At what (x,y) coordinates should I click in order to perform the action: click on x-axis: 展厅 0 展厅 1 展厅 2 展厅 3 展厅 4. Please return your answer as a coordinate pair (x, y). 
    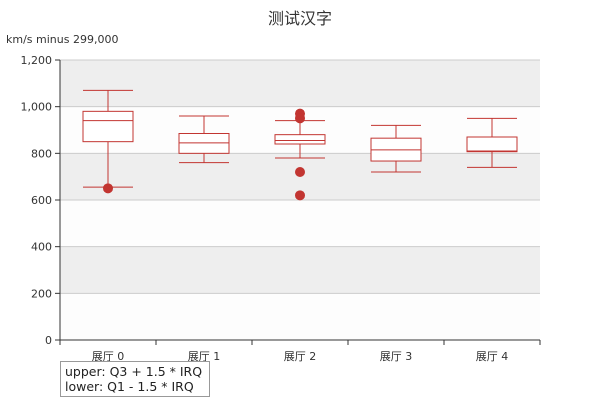
    Looking at the image, I should click on (300, 351).